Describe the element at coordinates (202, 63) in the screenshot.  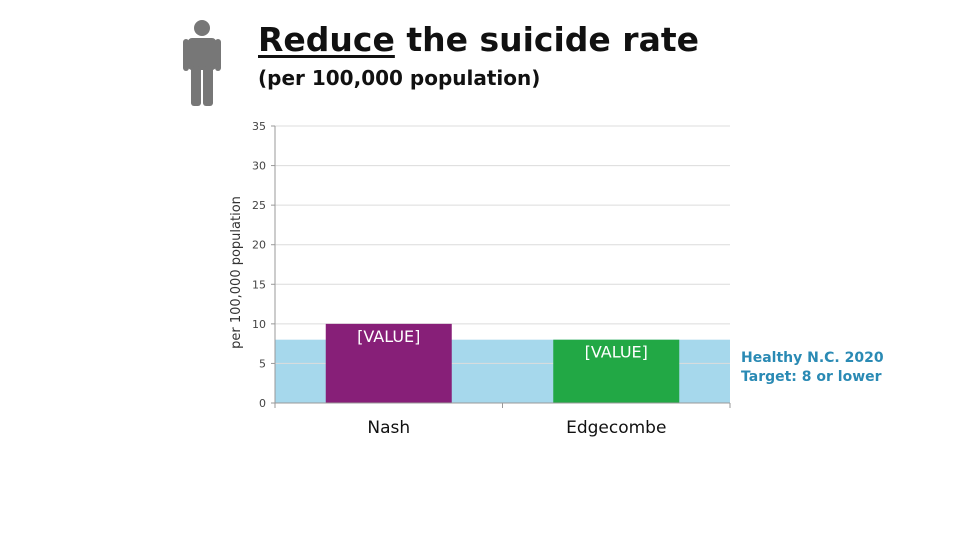
I see `person-icon` at that location.